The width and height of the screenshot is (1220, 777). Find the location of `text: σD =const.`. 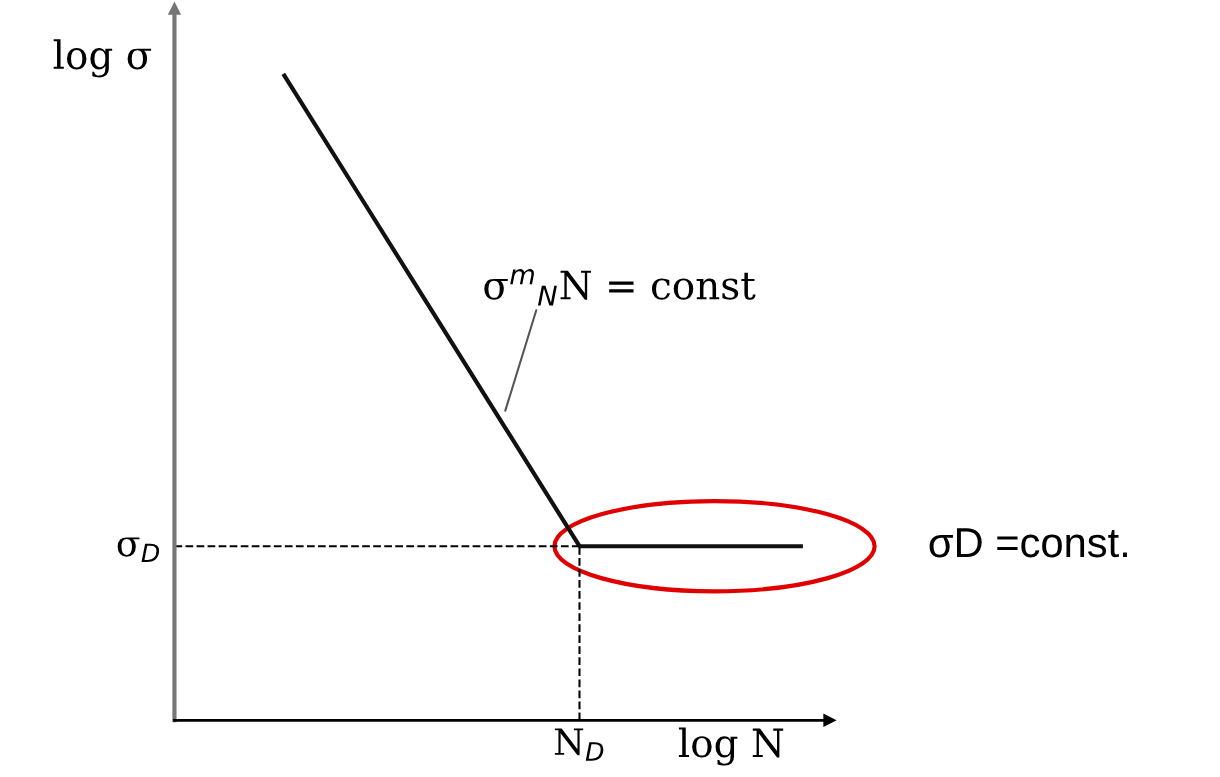

text: σD =const. is located at coordinates (1028, 543).